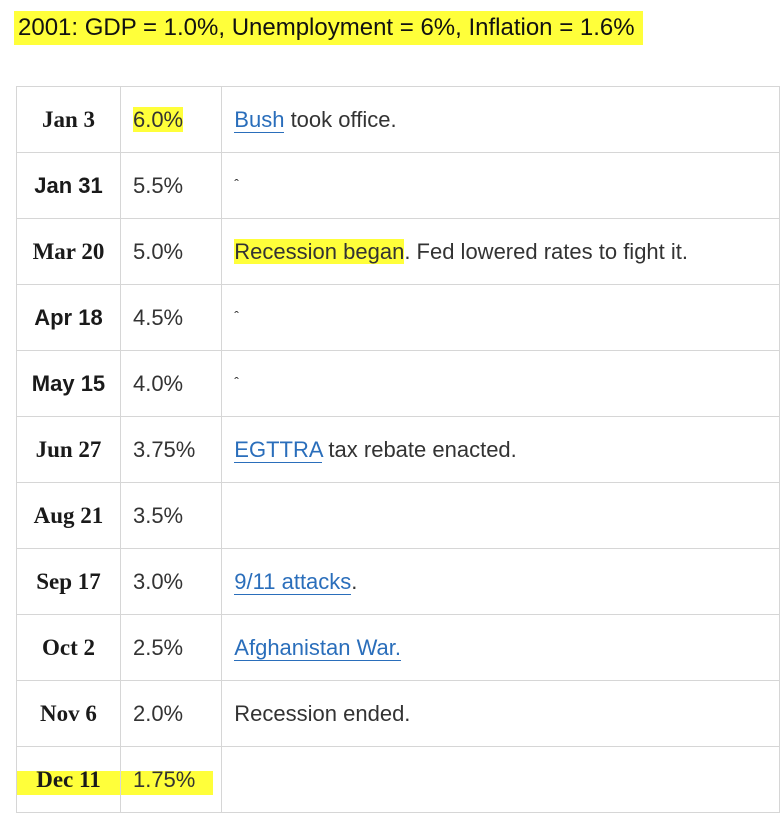 This screenshot has width=780, height=828. I want to click on bush-link: Bush, so click(259, 119).